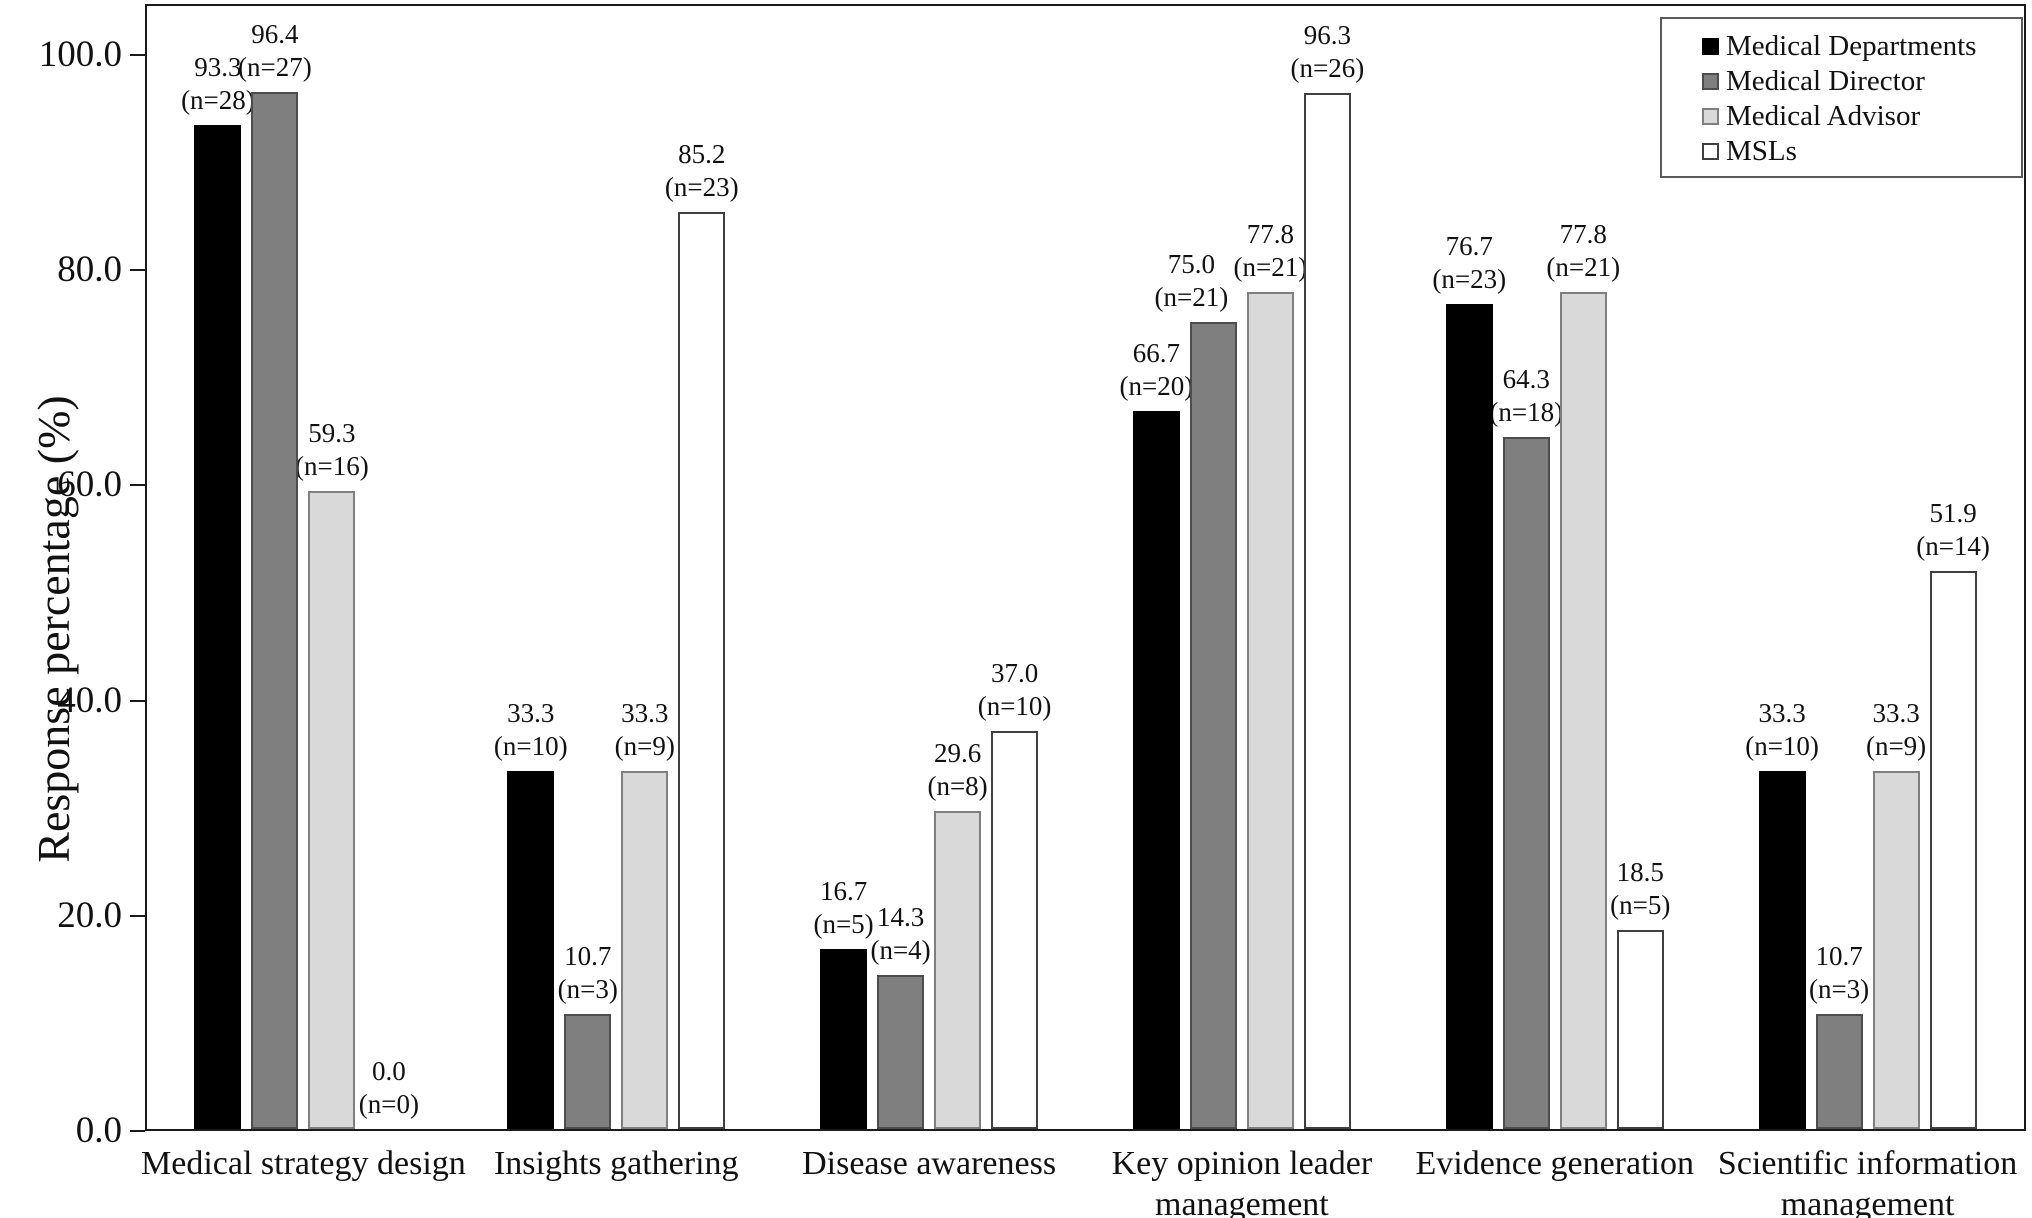 This screenshot has width=2032, height=1218. I want to click on y-tick-label: 80.0, so click(89, 270).